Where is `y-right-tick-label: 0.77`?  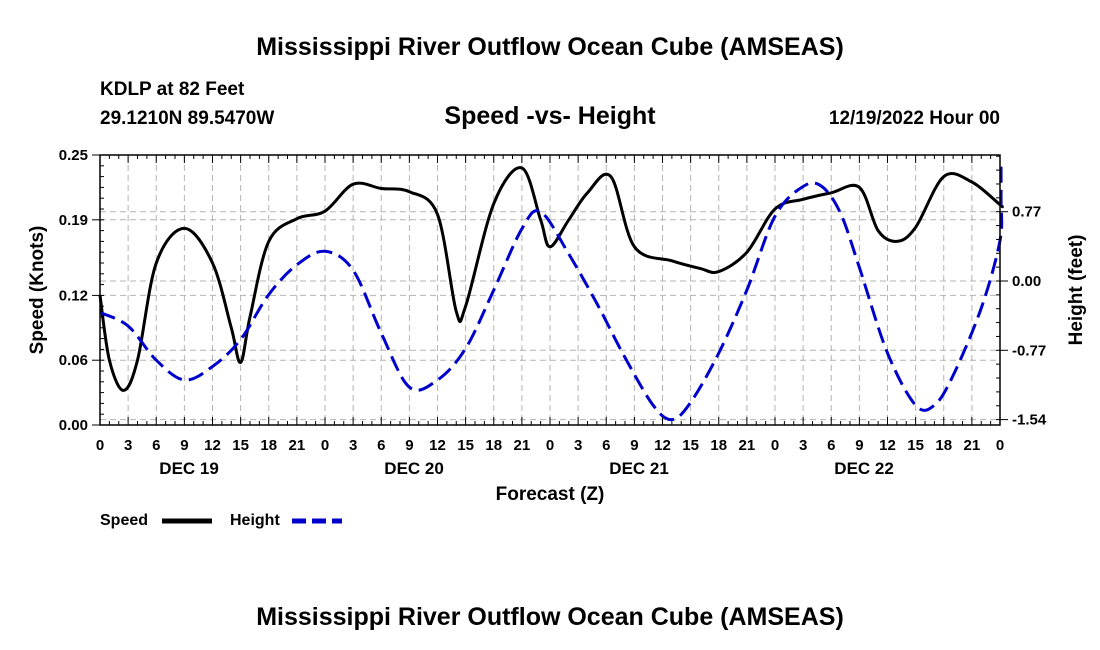 y-right-tick-label: 0.77 is located at coordinates (1026, 212).